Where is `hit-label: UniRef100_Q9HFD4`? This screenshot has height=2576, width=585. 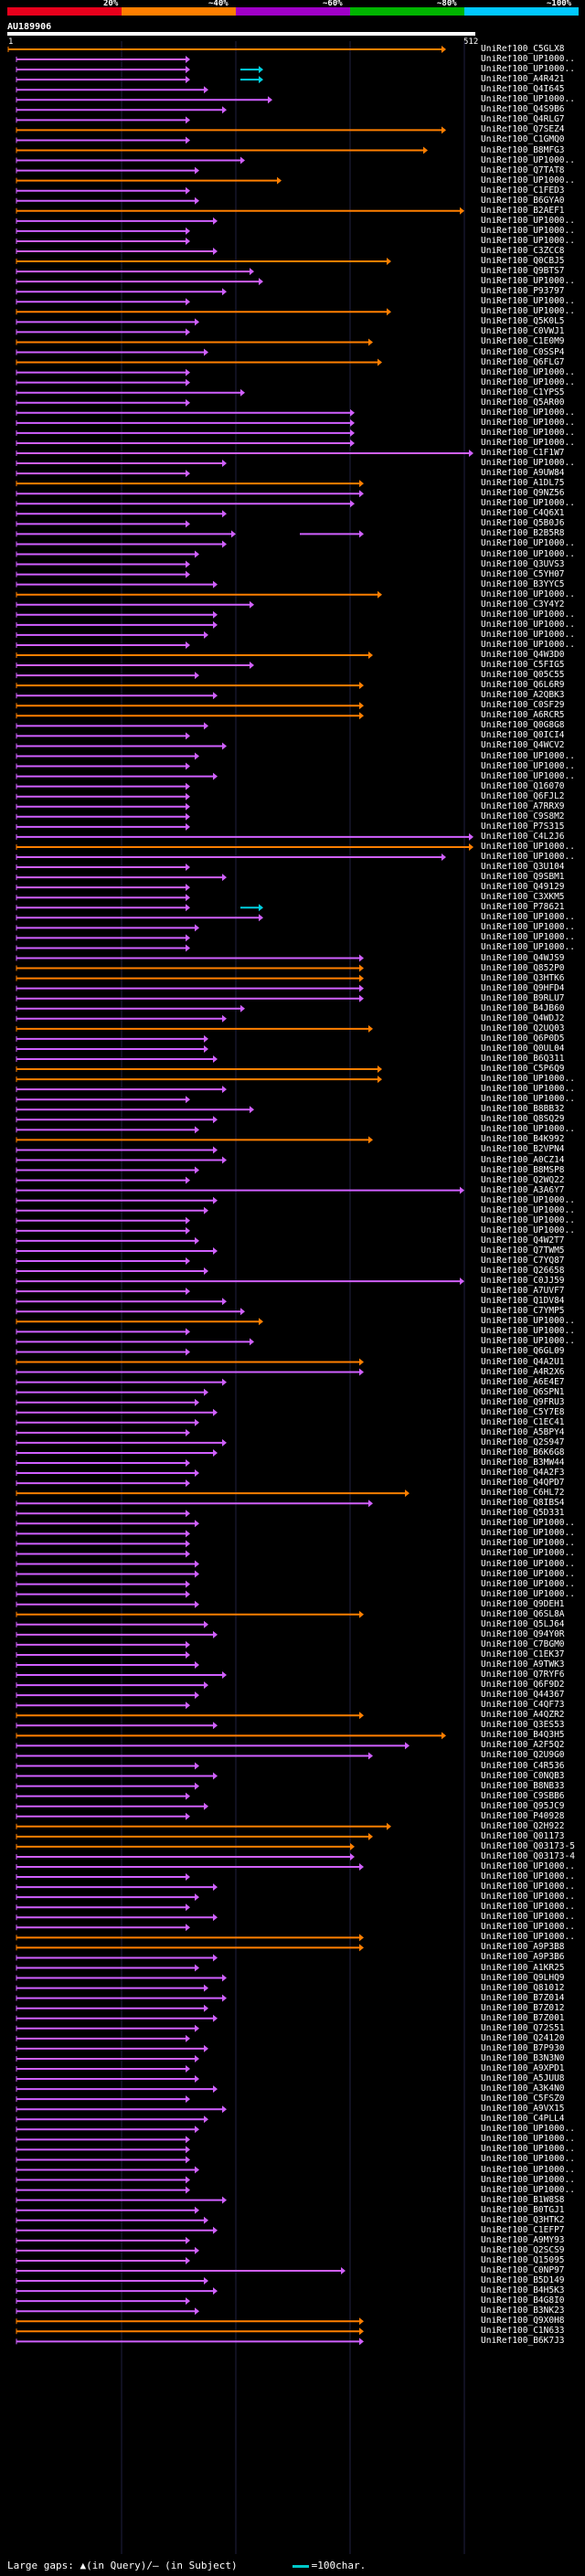 hit-label: UniRef100_Q9HFD4 is located at coordinates (523, 988).